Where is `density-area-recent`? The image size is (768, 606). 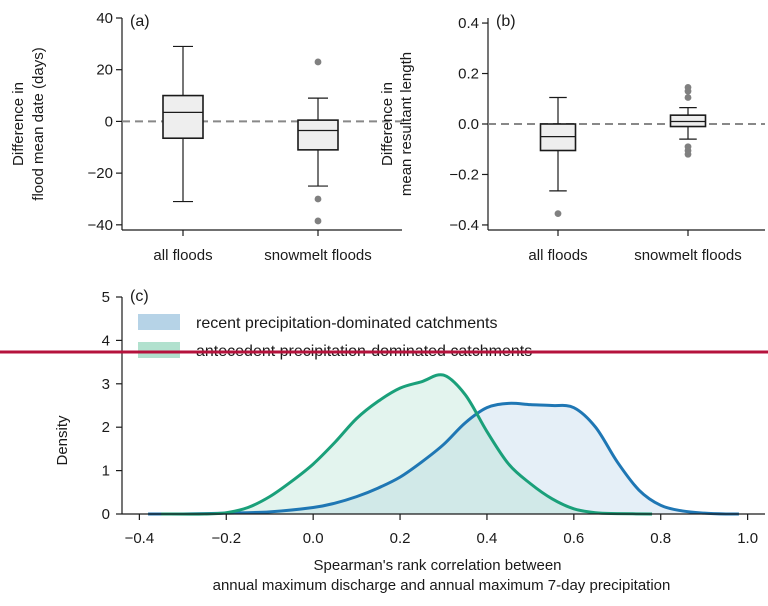 density-area-recent is located at coordinates (443, 459).